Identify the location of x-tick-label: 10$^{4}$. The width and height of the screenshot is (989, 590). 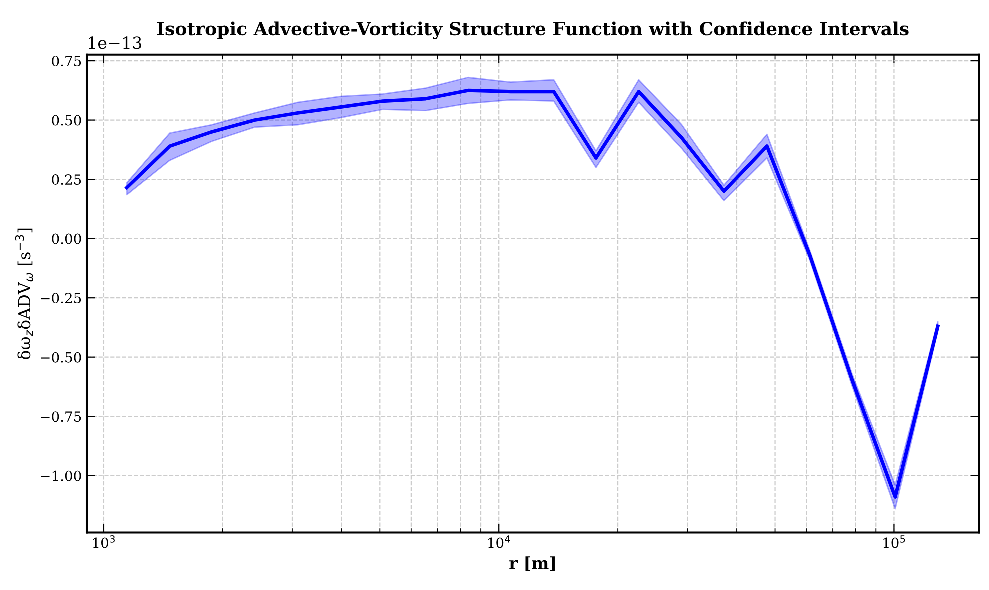
(499, 542).